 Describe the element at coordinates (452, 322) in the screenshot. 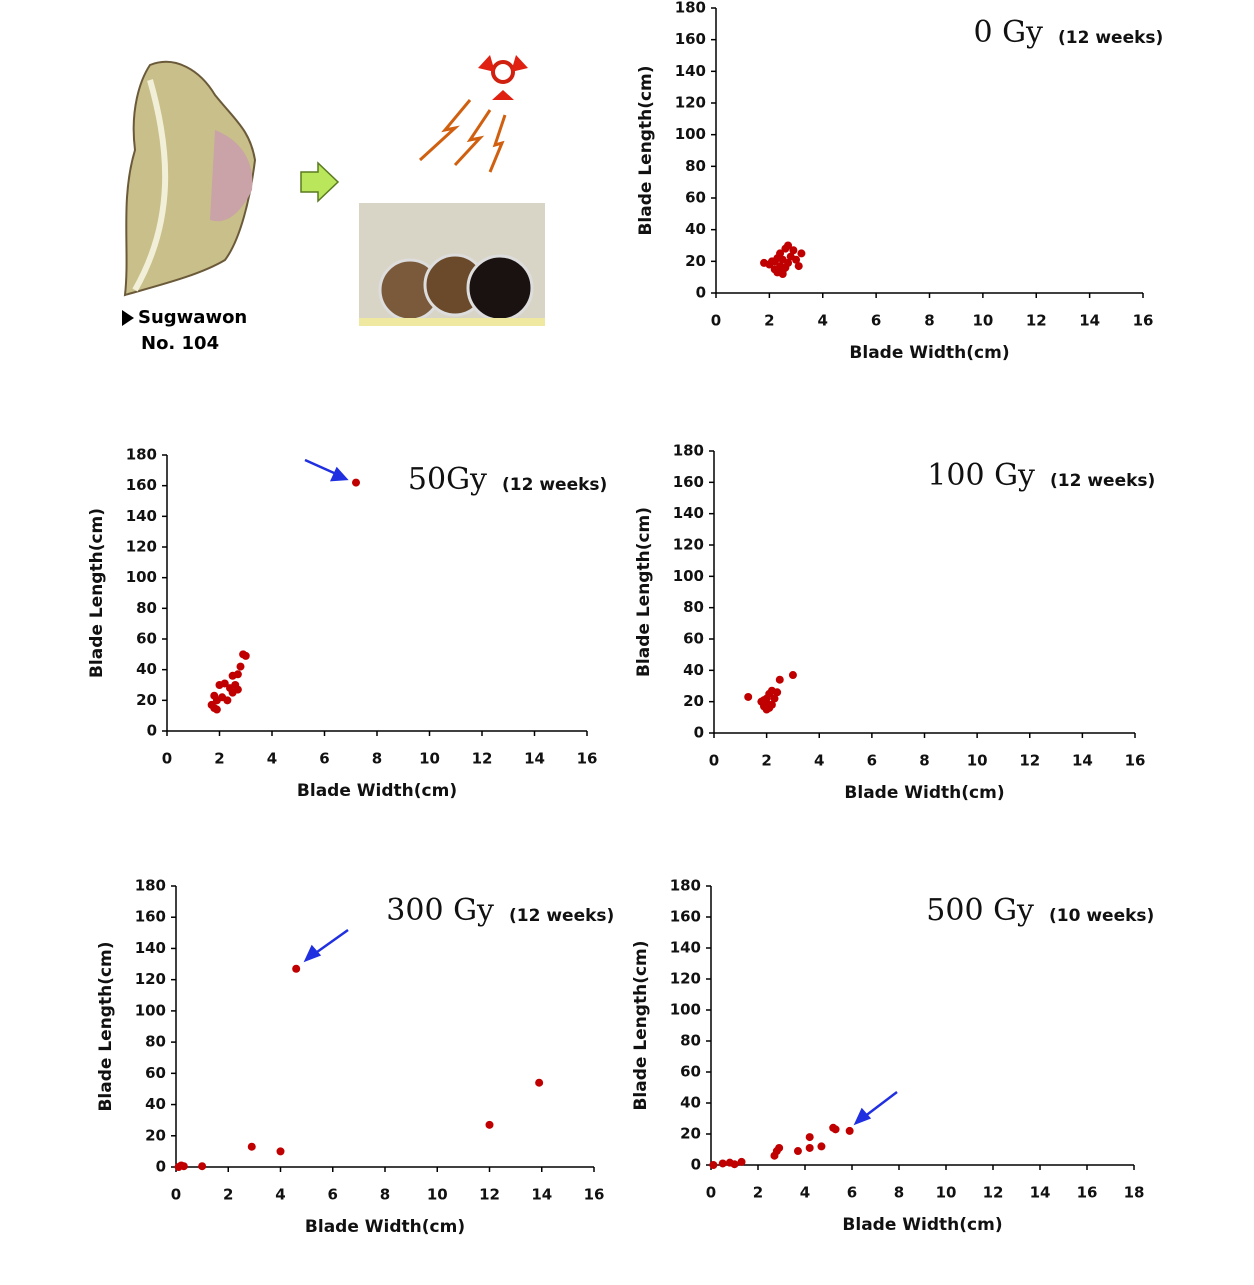

I see `bench` at that location.